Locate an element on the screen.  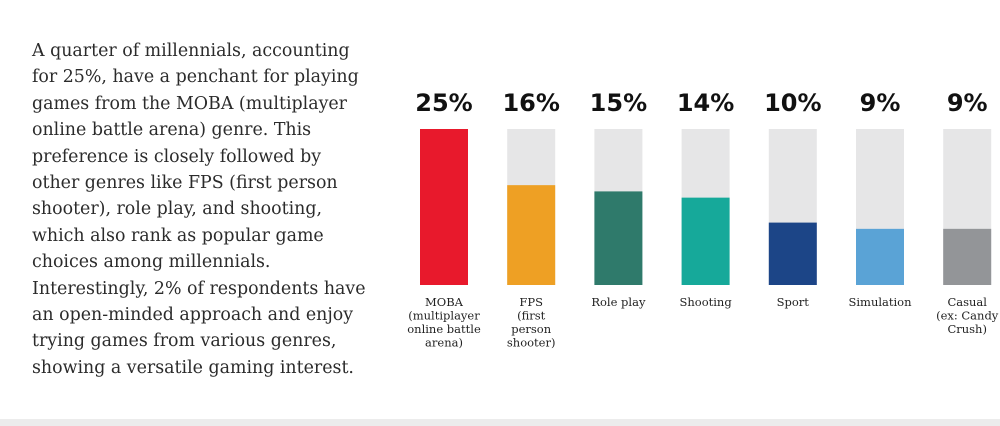
category-label: Shooting is located at coordinates (705, 302).